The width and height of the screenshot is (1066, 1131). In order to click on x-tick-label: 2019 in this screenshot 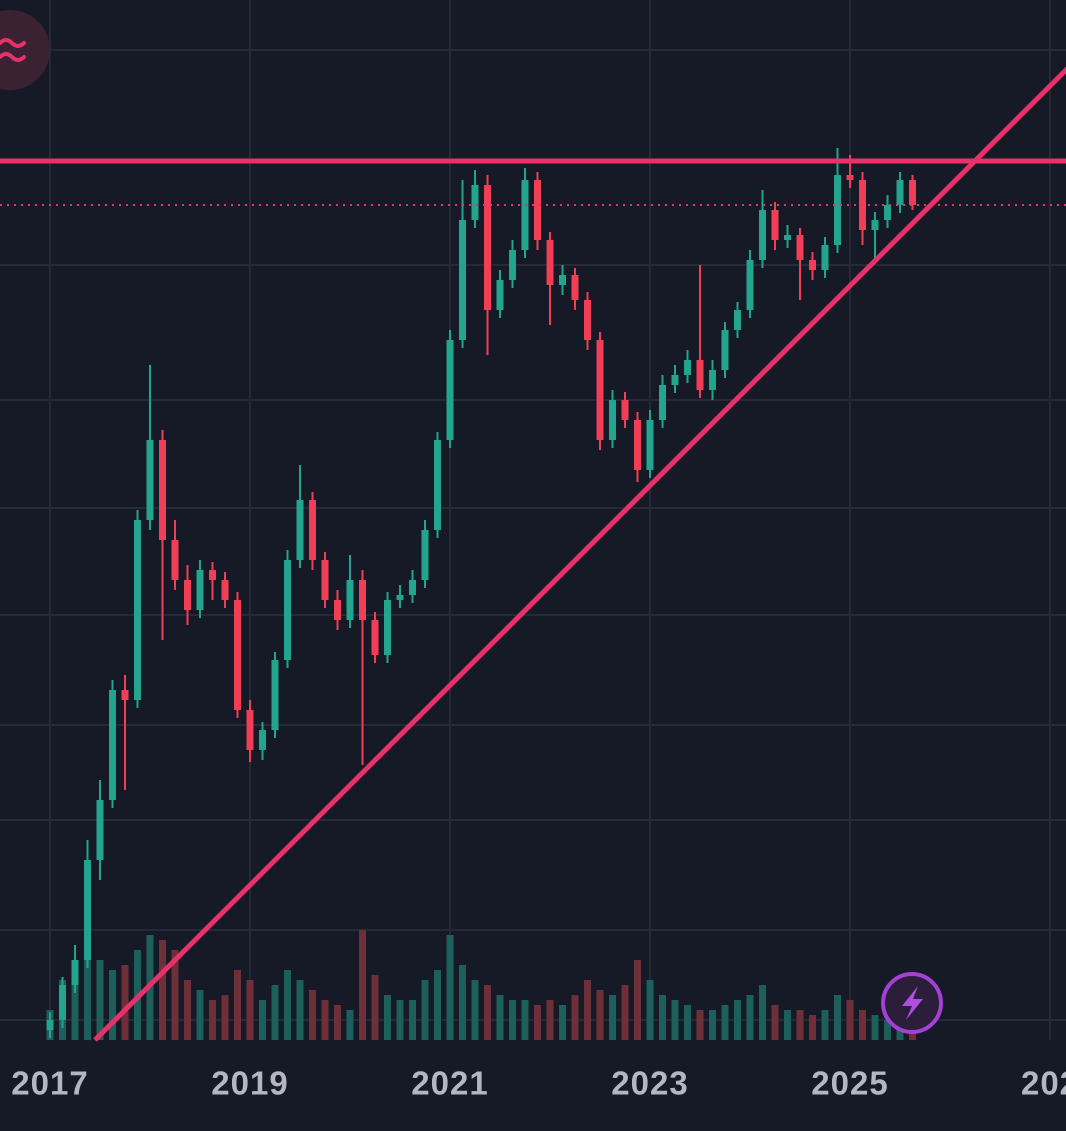, I will do `click(249, 1083)`.